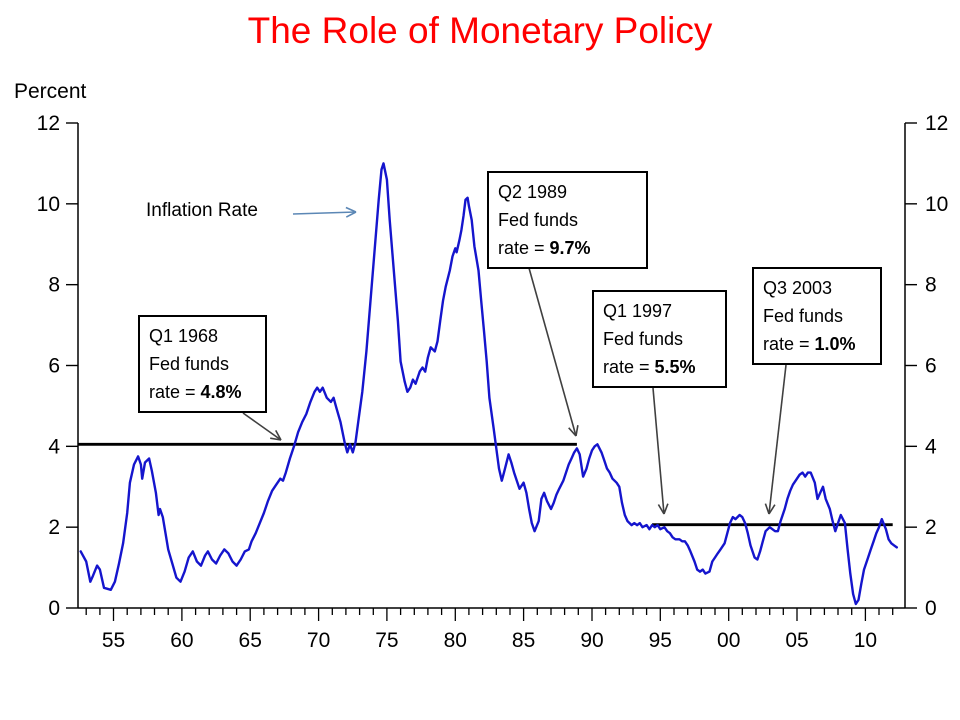 The image size is (960, 720). What do you see at coordinates (796, 640) in the screenshot?
I see `x-tick-label: 05` at bounding box center [796, 640].